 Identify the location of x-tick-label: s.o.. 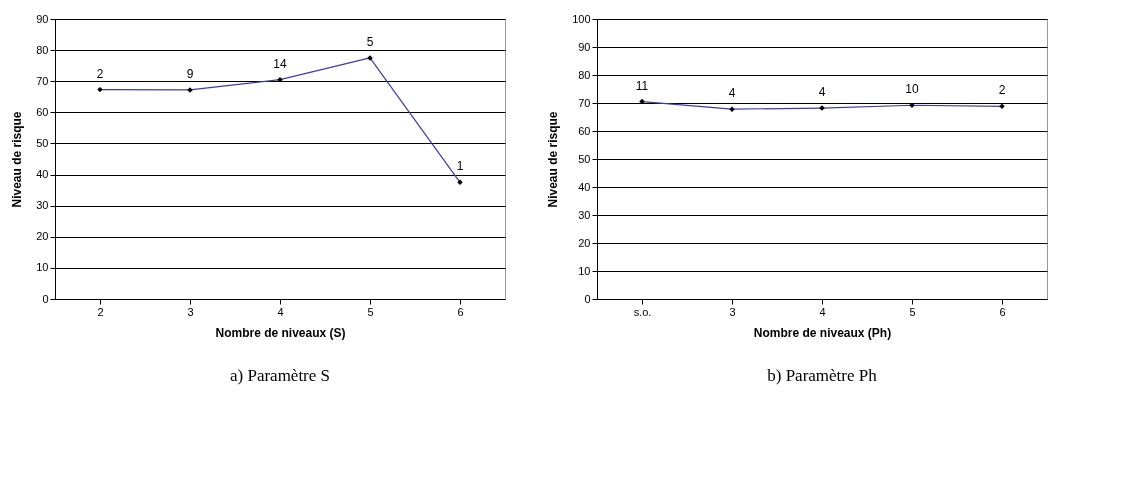
(642, 311).